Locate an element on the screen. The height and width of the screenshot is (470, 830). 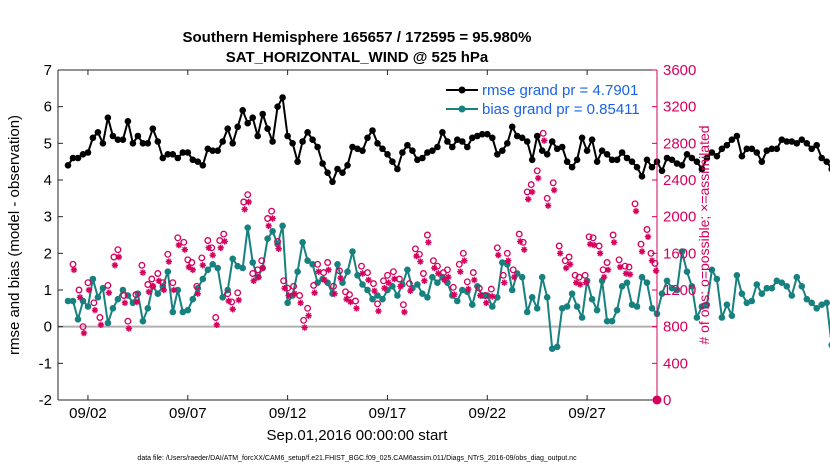
right-axis-ticks: 0 400 800 1200 1600 2000 2400 2800 3200 3600 is located at coordinates (674, 235).